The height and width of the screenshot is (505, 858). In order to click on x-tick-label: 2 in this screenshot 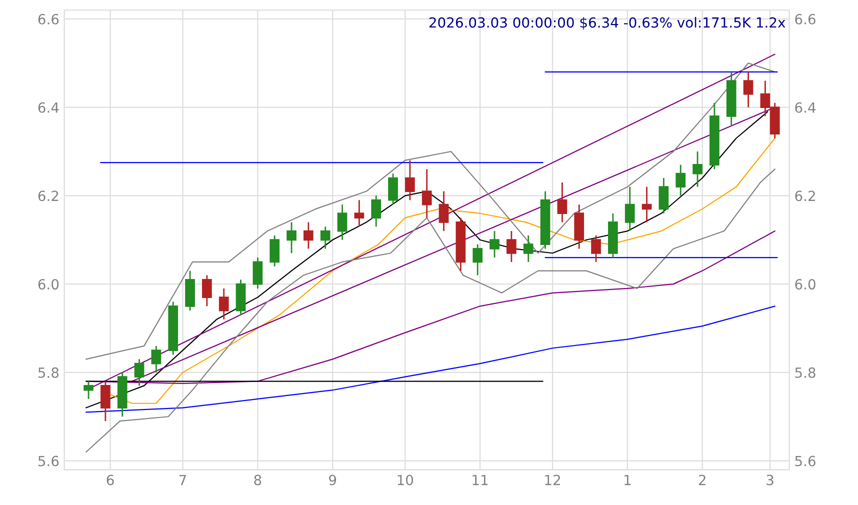, I will do `click(702, 480)`.